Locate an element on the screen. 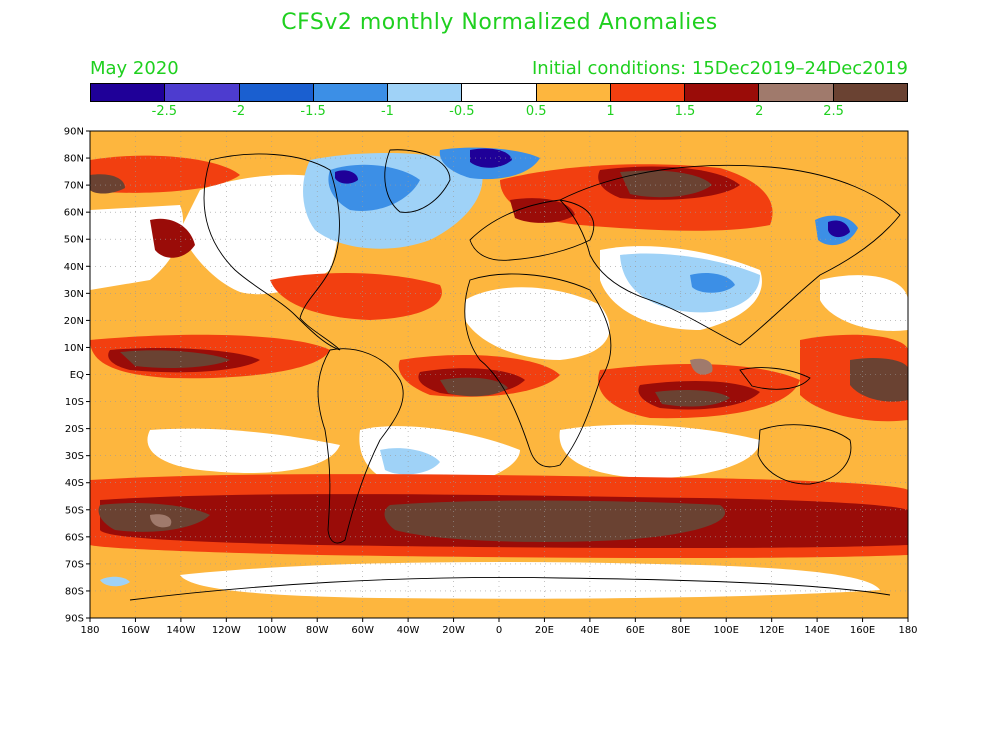 This screenshot has height=750, width=999. asia-coast is located at coordinates (730, 255).